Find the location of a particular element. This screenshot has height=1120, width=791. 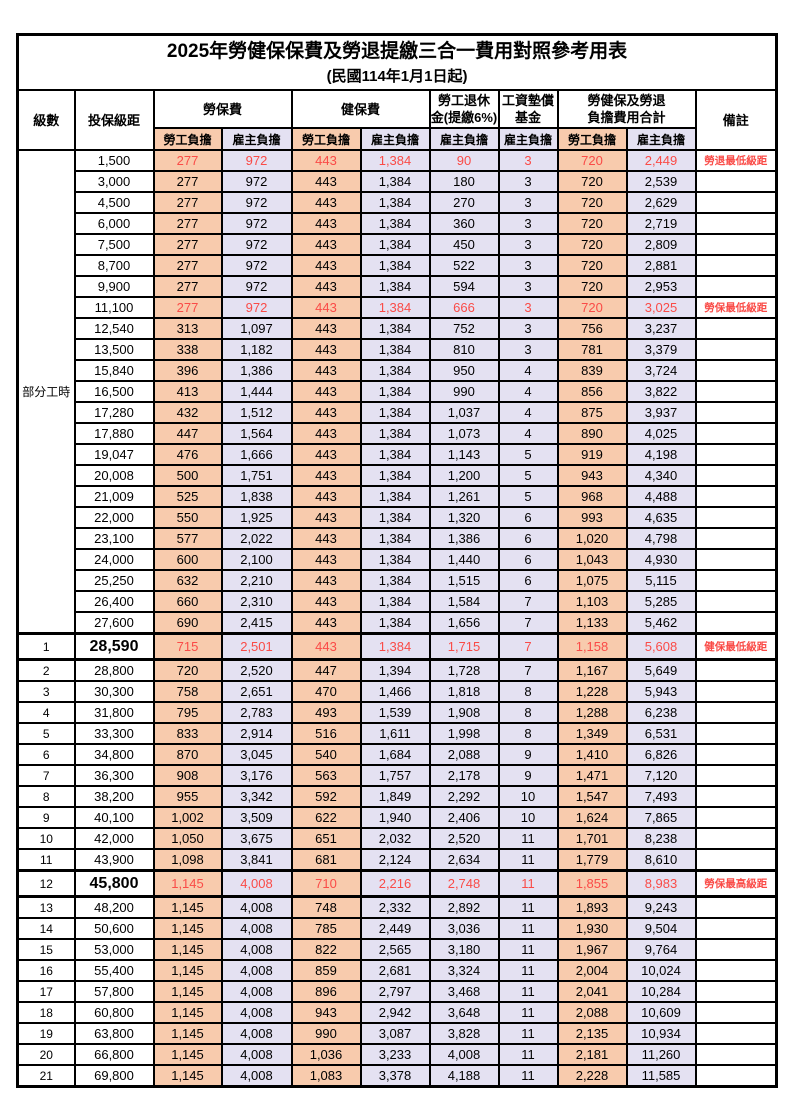

wage-fund-employer-cell: 11 is located at coordinates (528, 928).